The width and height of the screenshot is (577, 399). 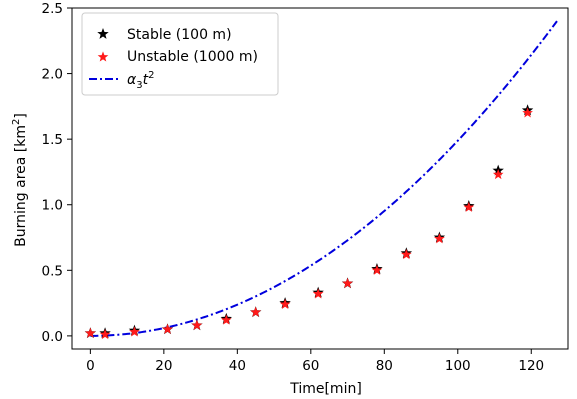 I want to click on y-tick-label: 1.0, so click(x=52, y=206).